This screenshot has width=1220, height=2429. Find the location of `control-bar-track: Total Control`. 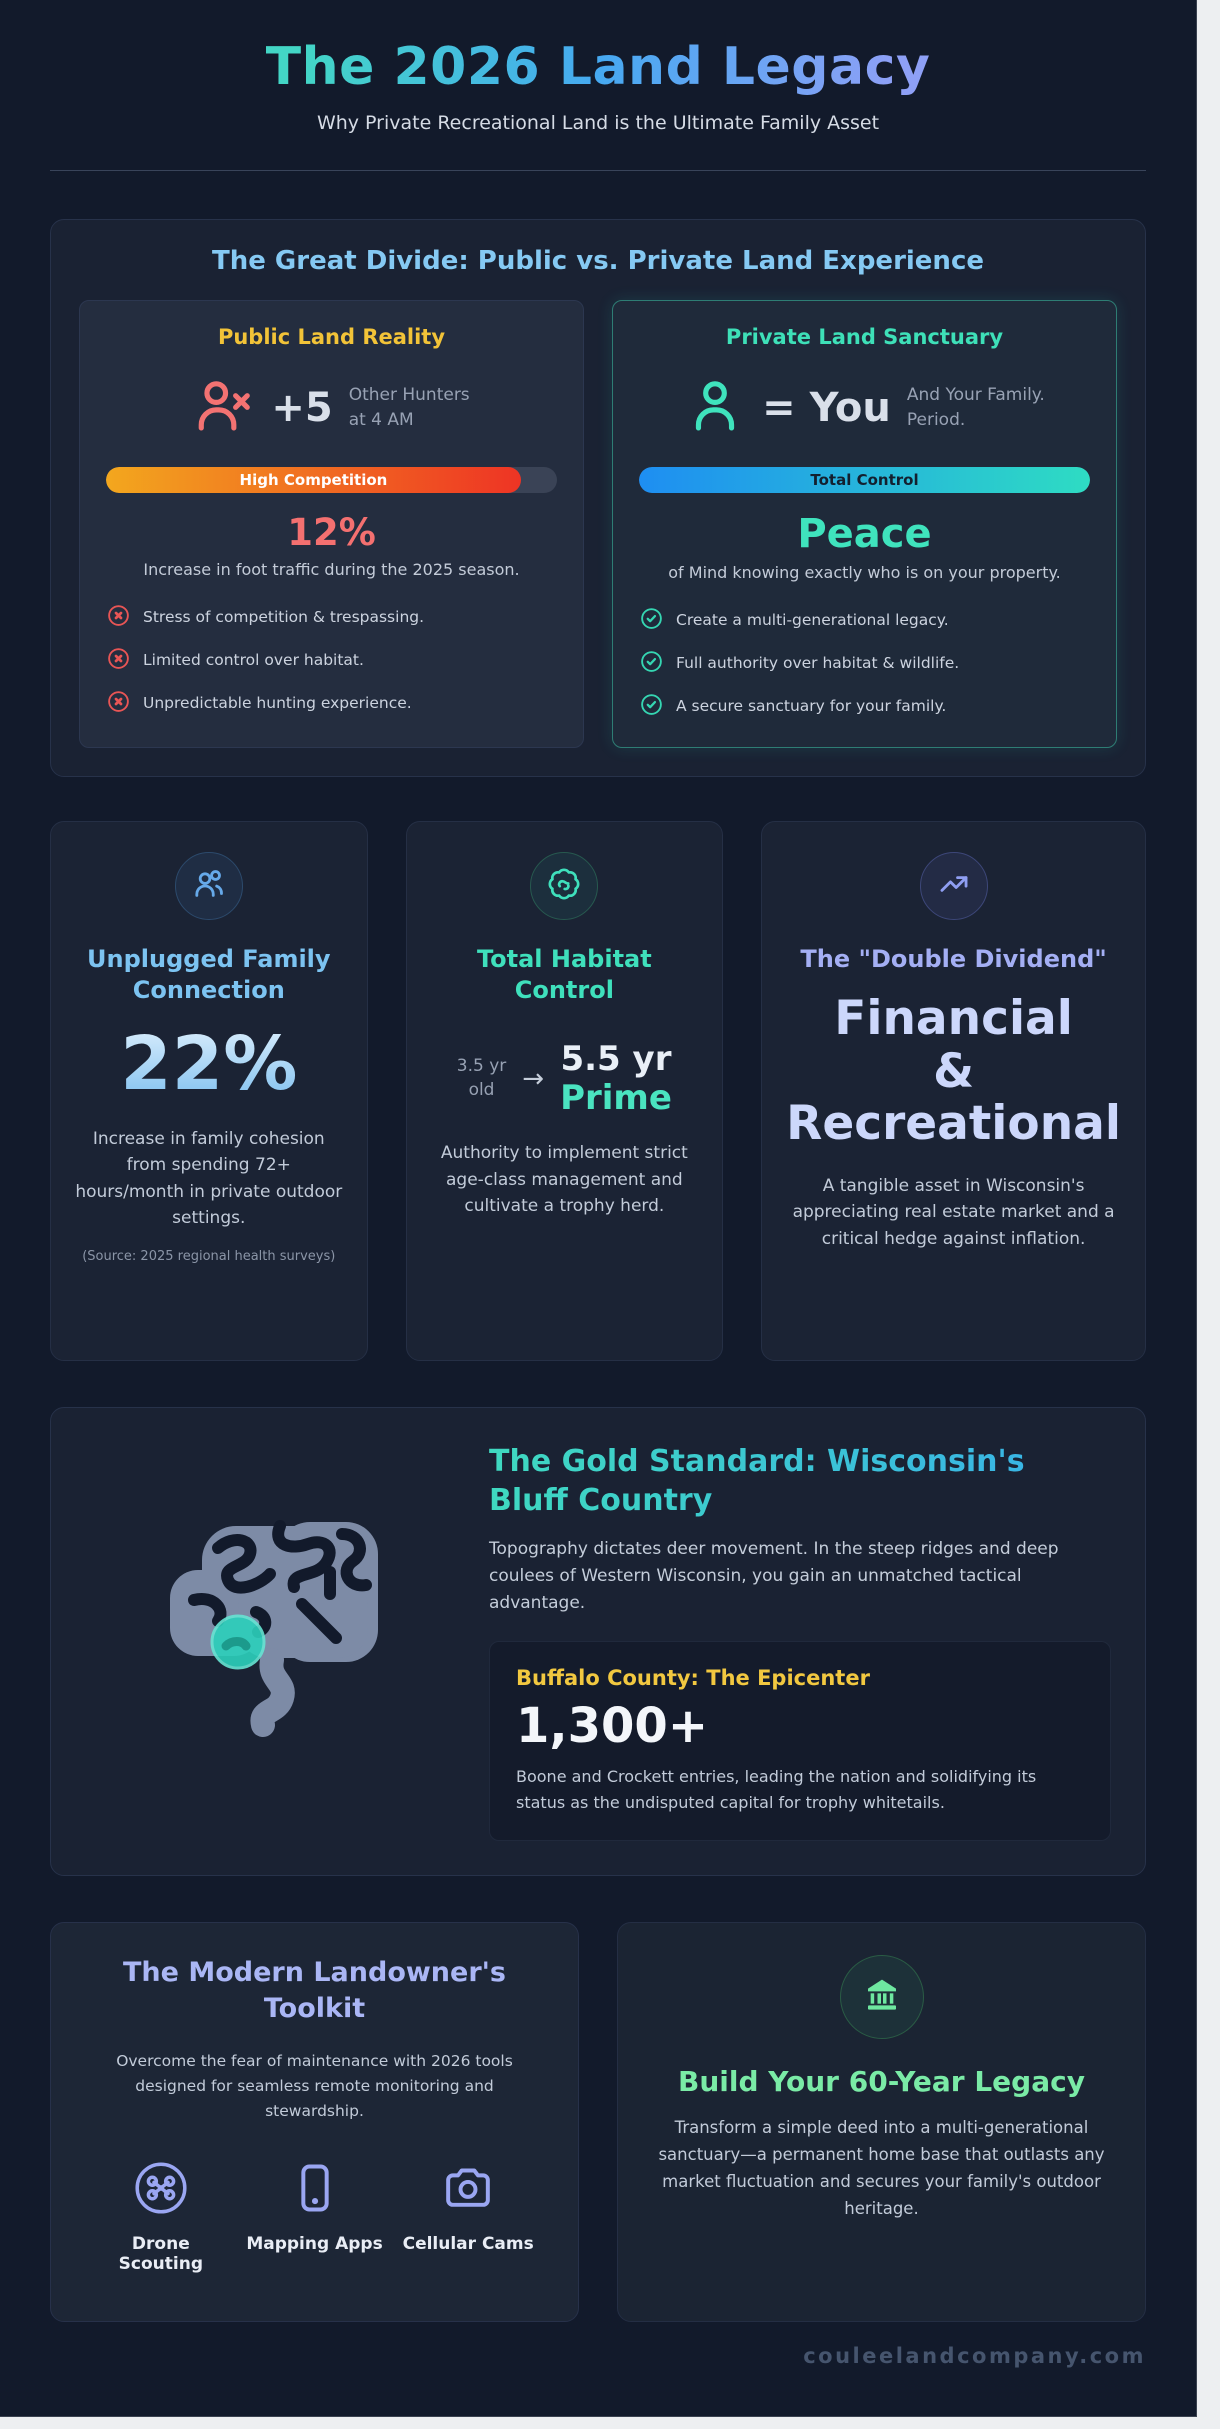

control-bar-track: Total Control is located at coordinates (864, 479).